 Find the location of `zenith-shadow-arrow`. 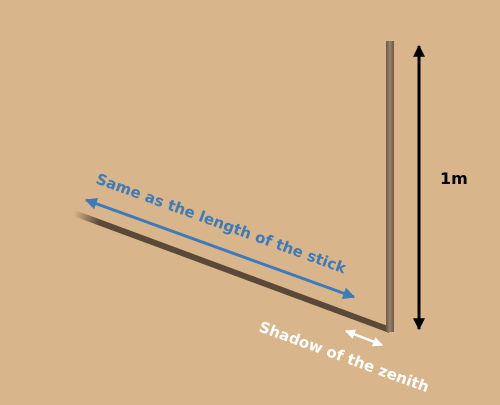

zenith-shadow-arrow is located at coordinates (364, 338).